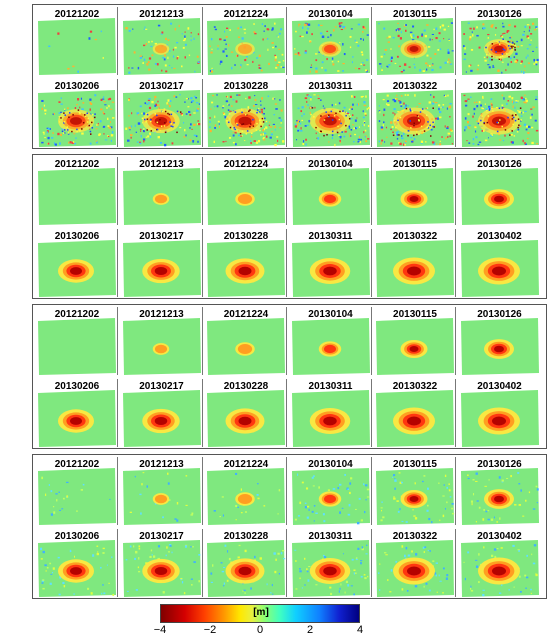  Describe the element at coordinates (77, 236) in the screenshot. I see `map-date-label: 20130206` at that location.